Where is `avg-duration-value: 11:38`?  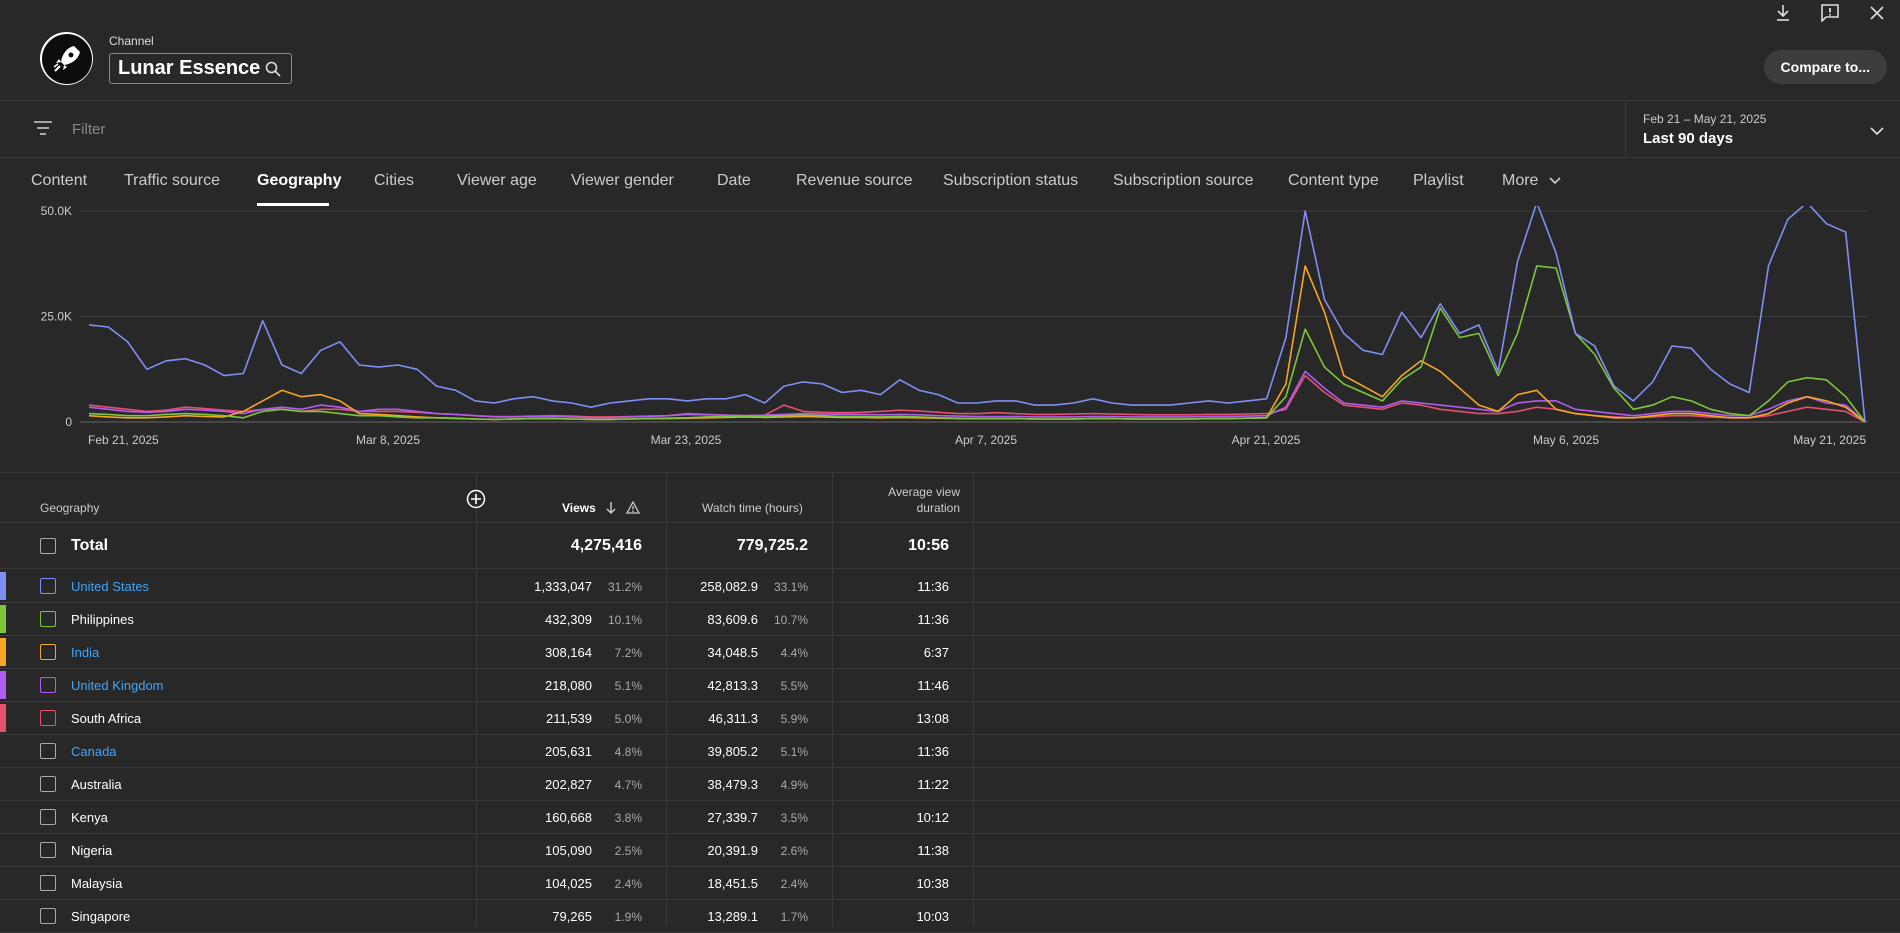
avg-duration-value: 11:38 is located at coordinates (933, 850).